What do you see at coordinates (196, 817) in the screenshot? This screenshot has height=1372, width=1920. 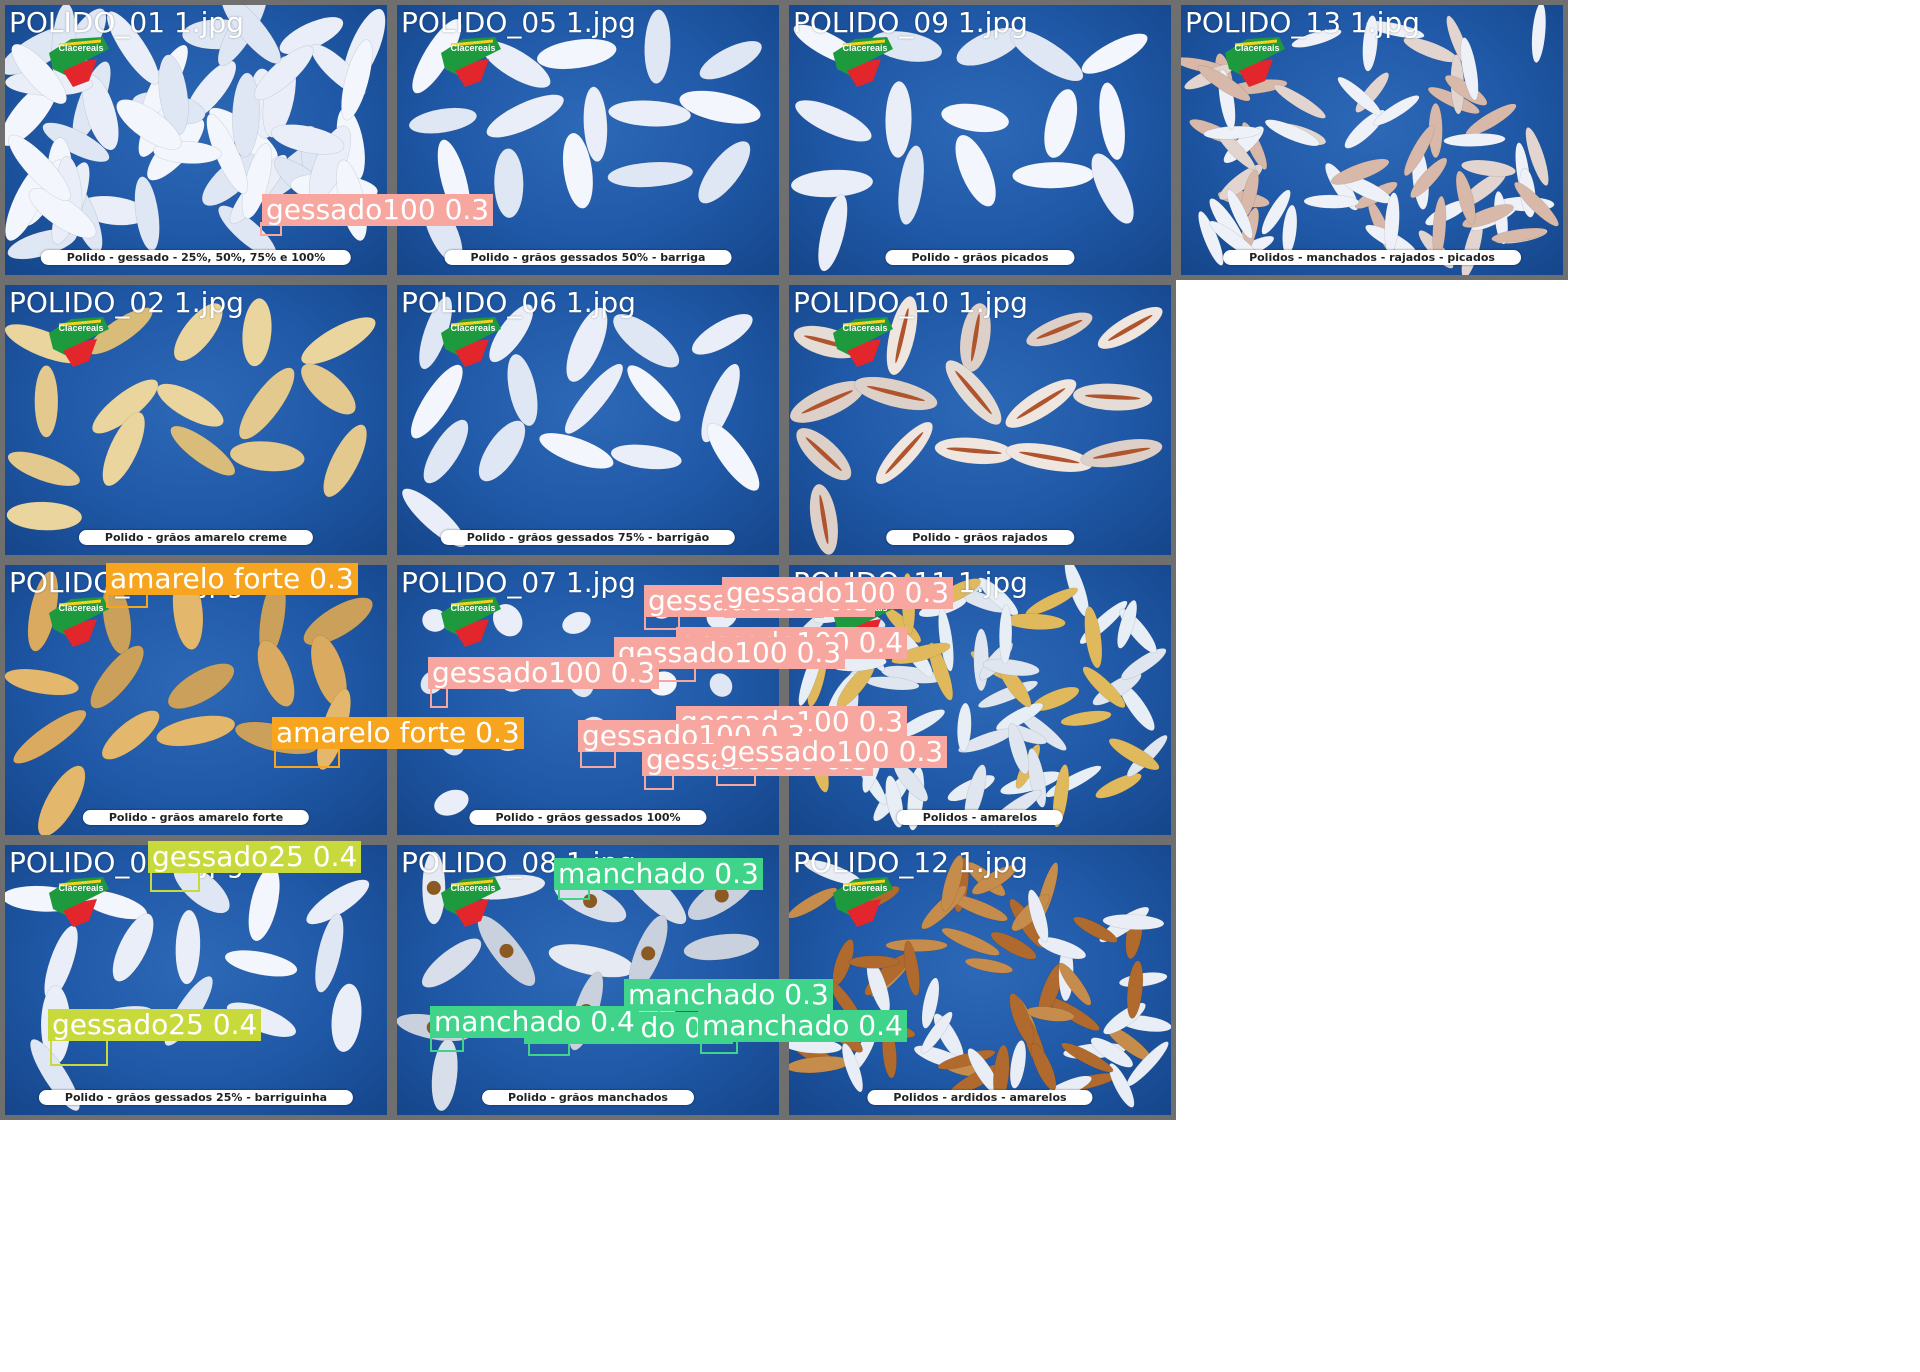 I see `image-caption: Polido - grãos amarelo forte` at bounding box center [196, 817].